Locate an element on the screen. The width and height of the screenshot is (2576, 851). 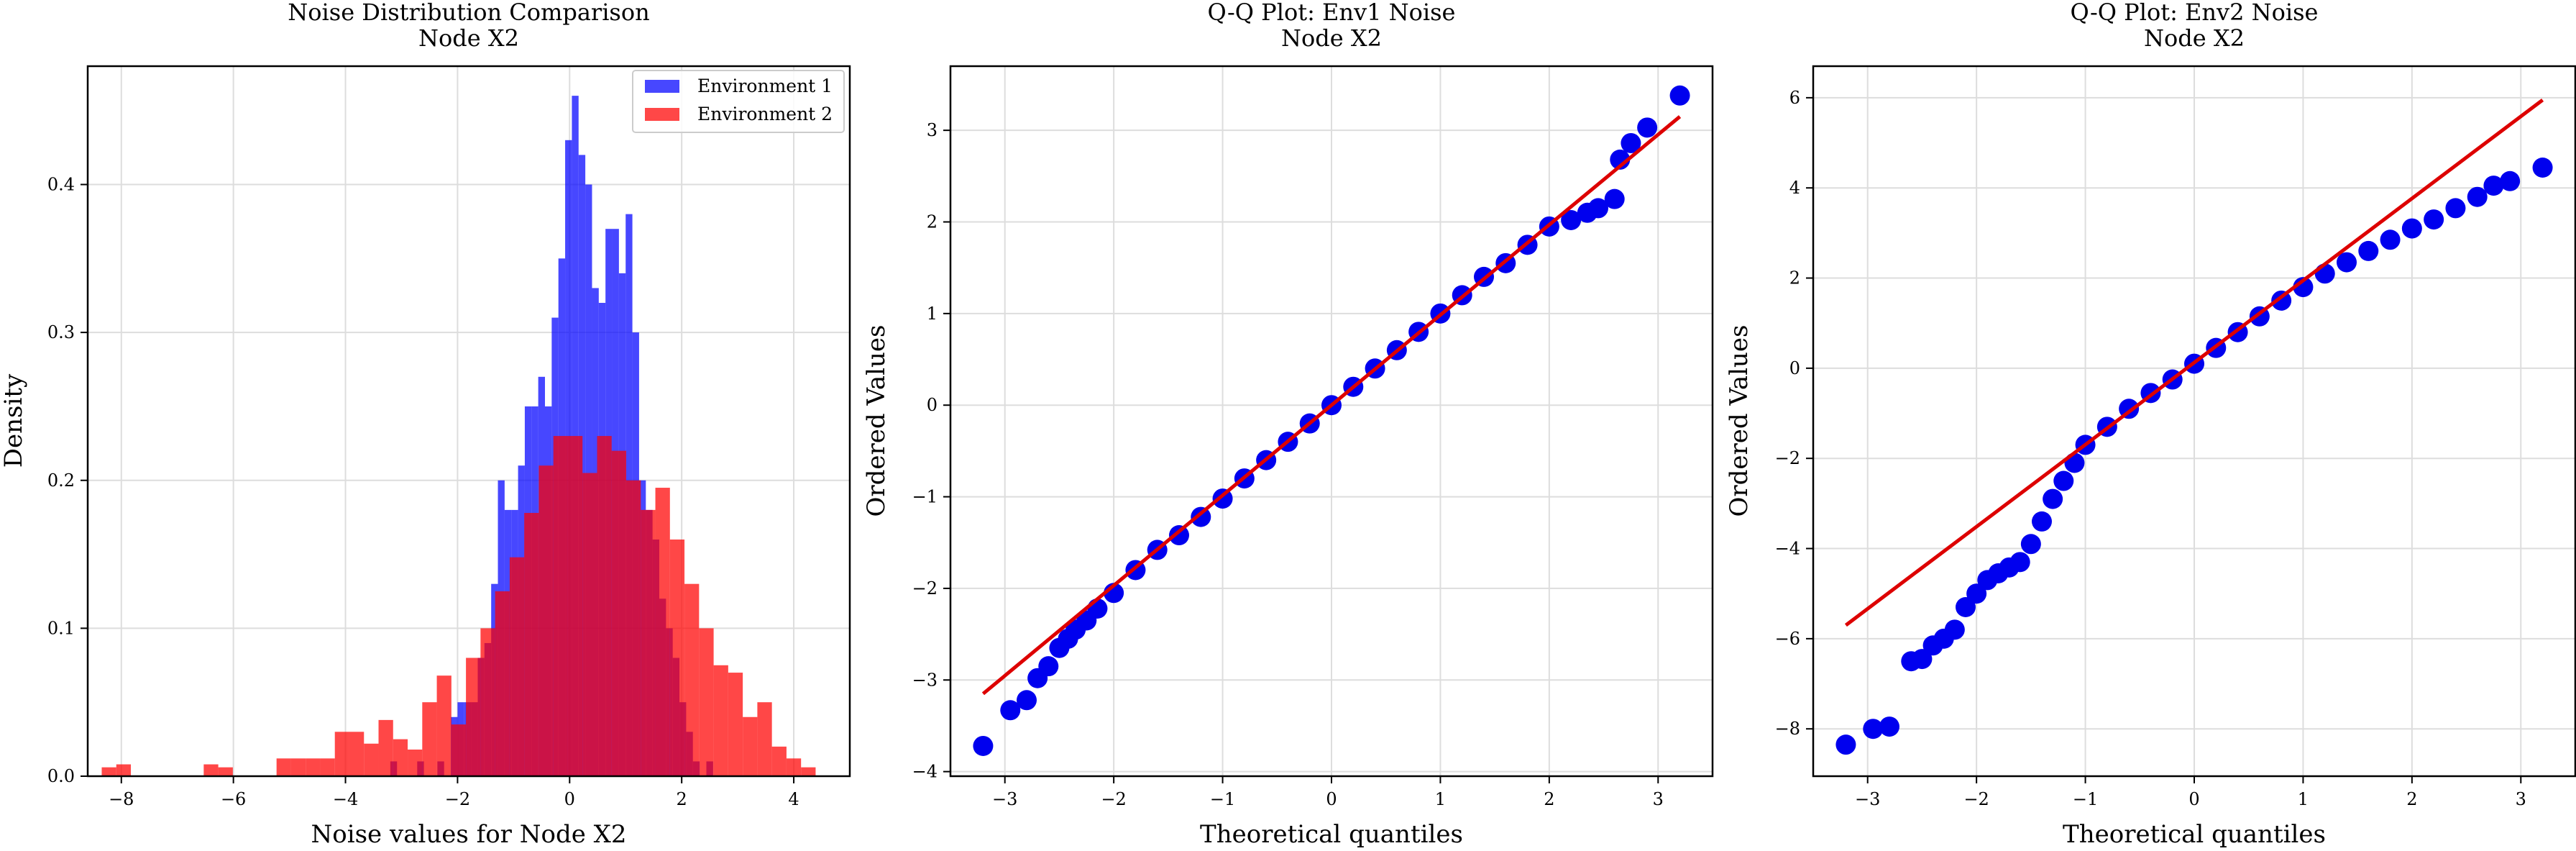
y-tick-label: 0.2 is located at coordinates (61, 480).